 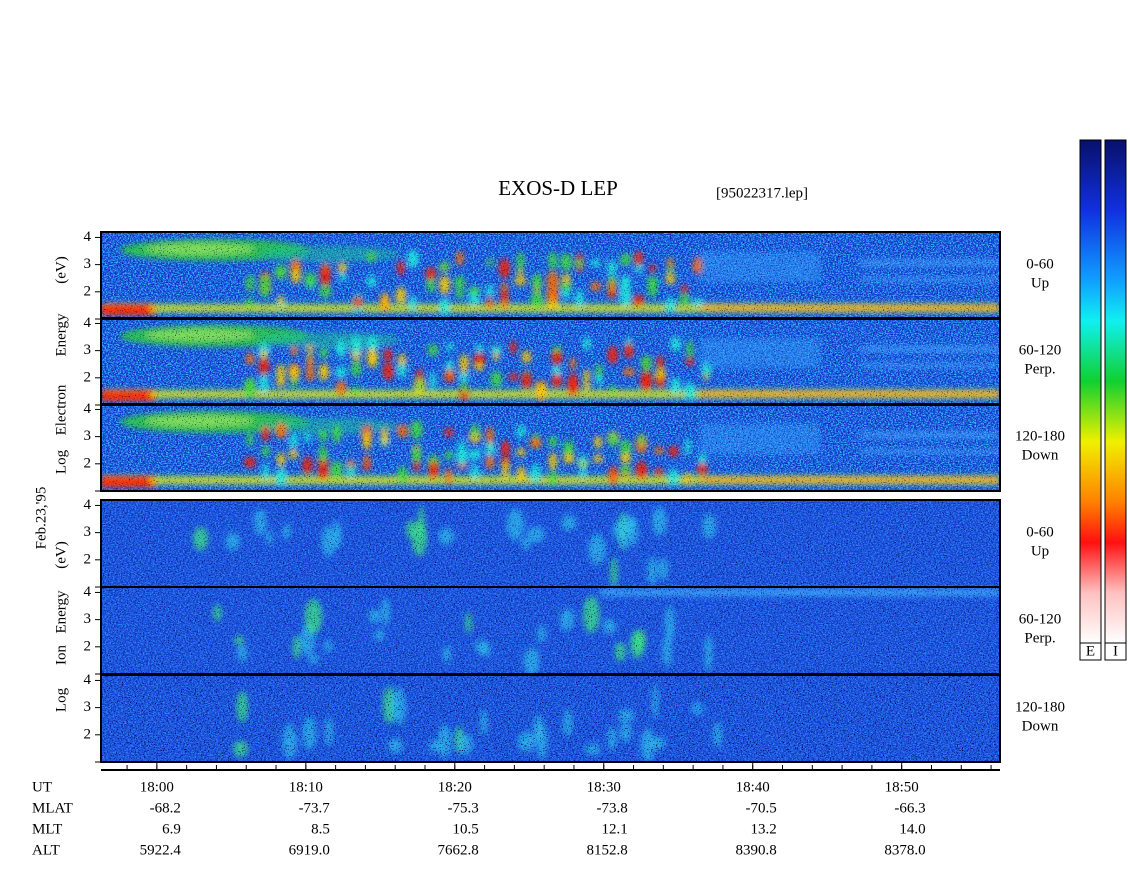 I want to click on electron-axis-word: Energy, so click(x=61, y=335).